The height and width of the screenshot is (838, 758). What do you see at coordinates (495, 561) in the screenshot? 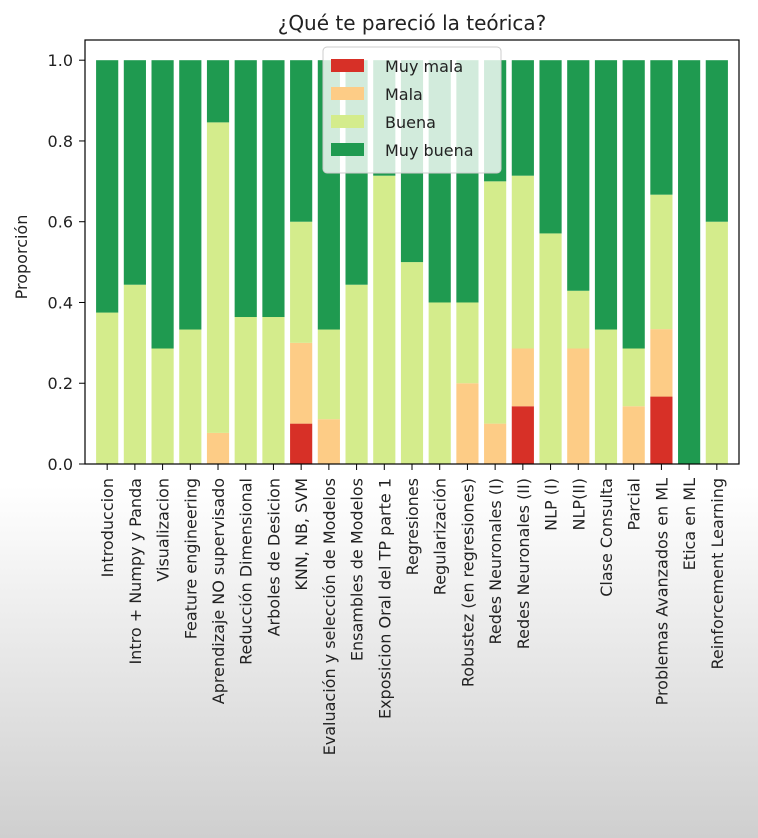
I see `x-tick-label: Redes Neuronales (I)` at bounding box center [495, 561].